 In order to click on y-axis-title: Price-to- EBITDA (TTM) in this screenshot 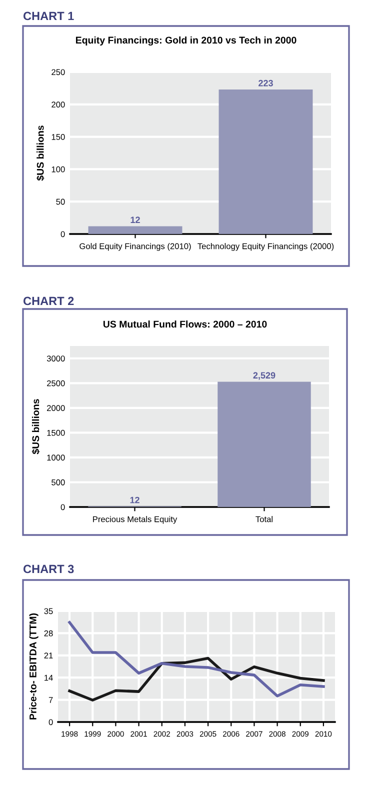, I will do `click(33, 666)`.